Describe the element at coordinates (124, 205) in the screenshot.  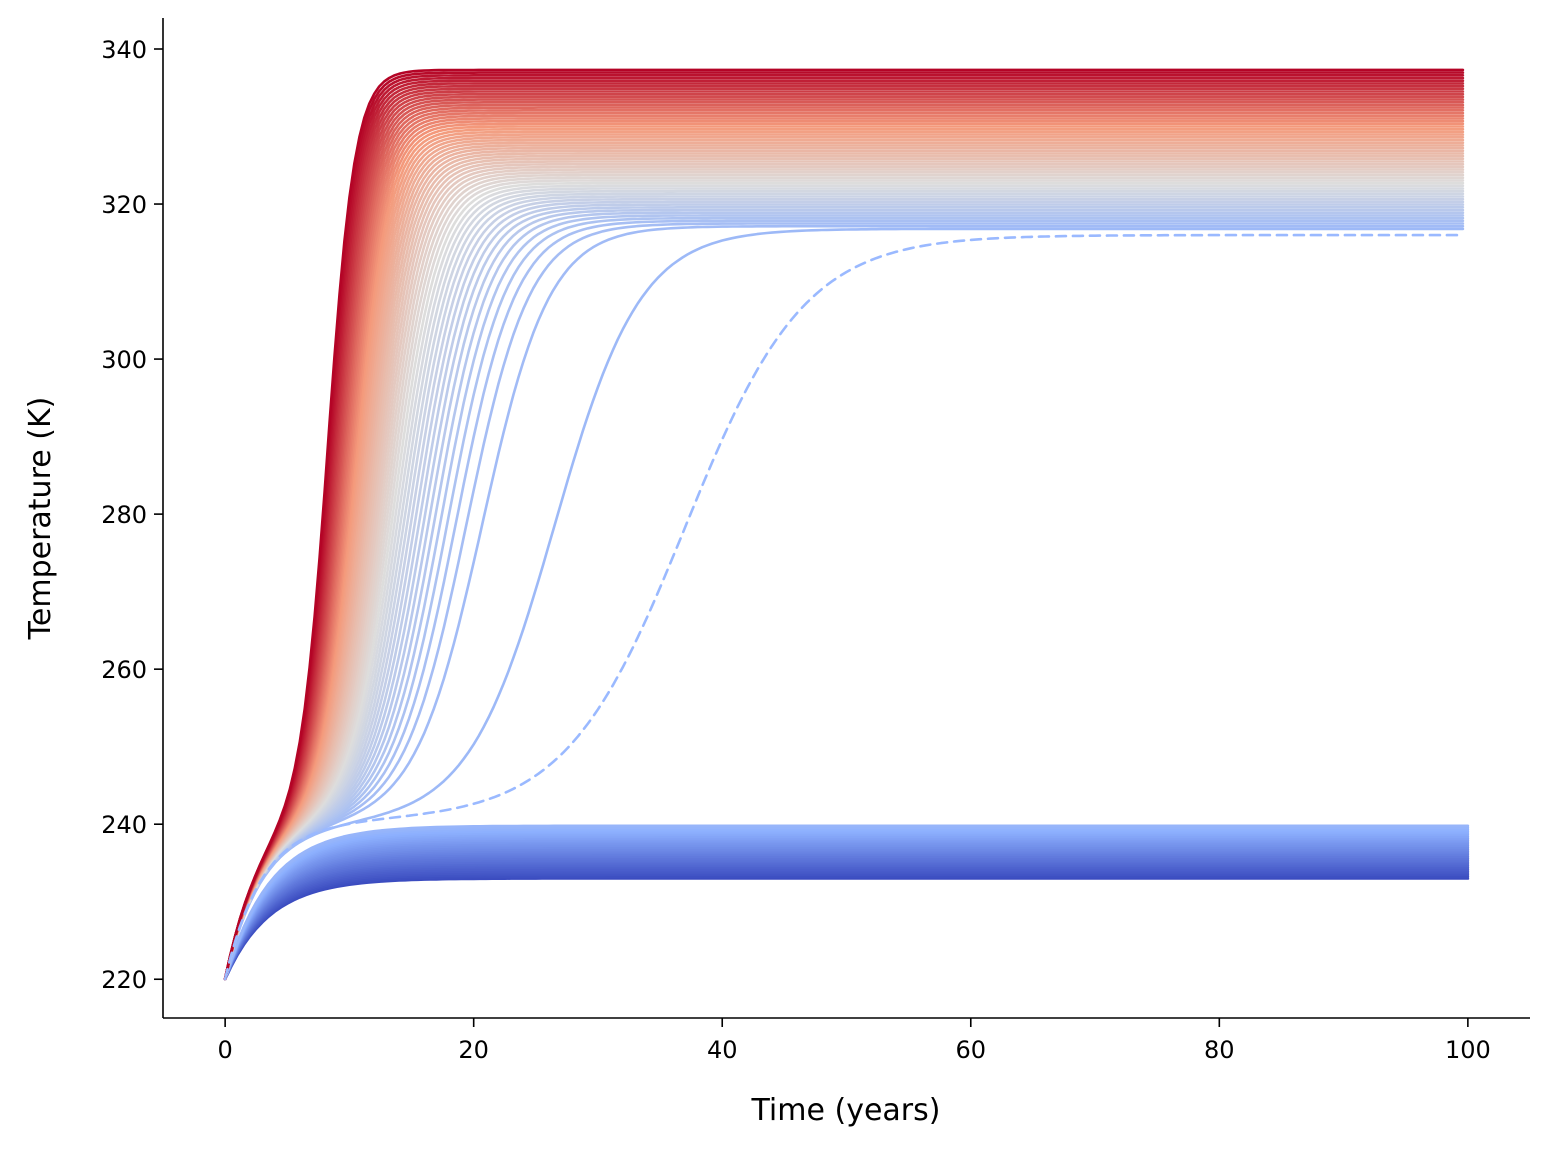
I see `y-tick-label: 320` at that location.